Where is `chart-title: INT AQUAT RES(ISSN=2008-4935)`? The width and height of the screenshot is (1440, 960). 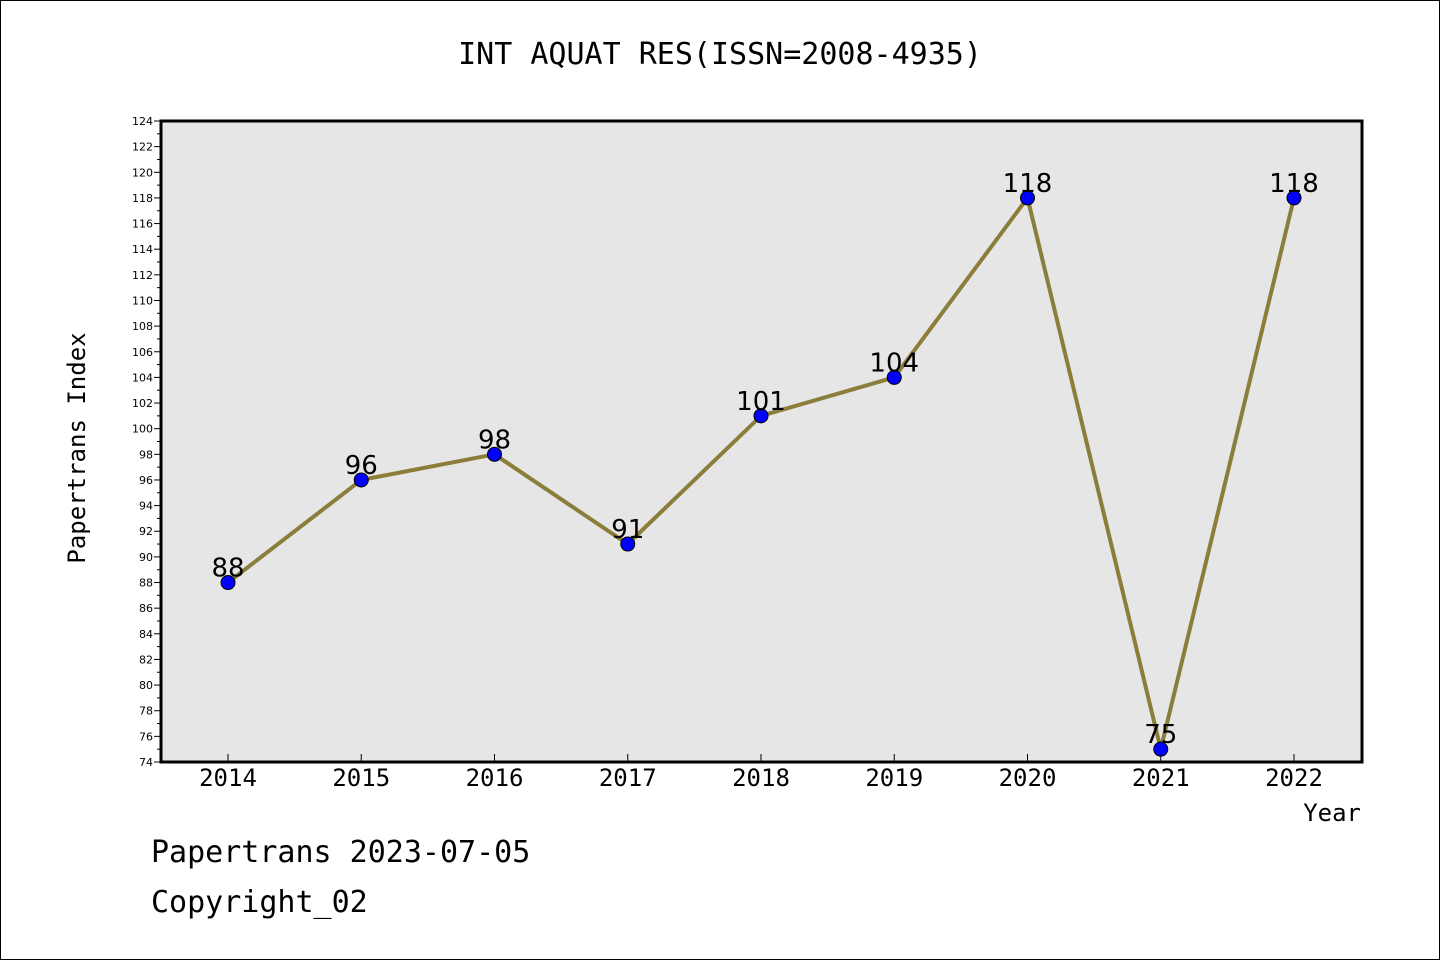
chart-title: INT AQUAT RES(ISSN=2008-4935) is located at coordinates (720, 54).